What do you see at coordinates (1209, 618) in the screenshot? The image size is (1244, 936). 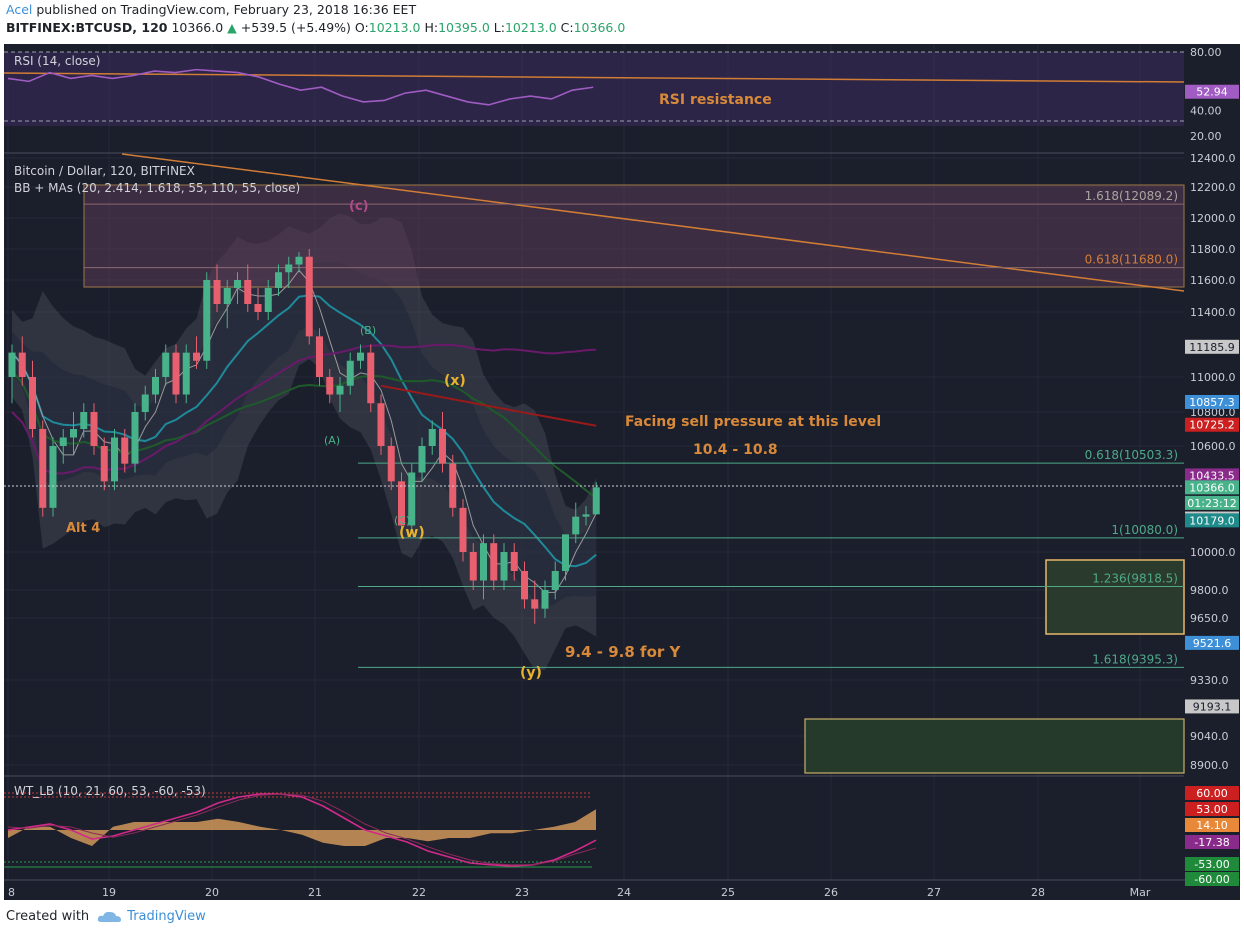 I see `price-tick: 9650.0` at bounding box center [1209, 618].